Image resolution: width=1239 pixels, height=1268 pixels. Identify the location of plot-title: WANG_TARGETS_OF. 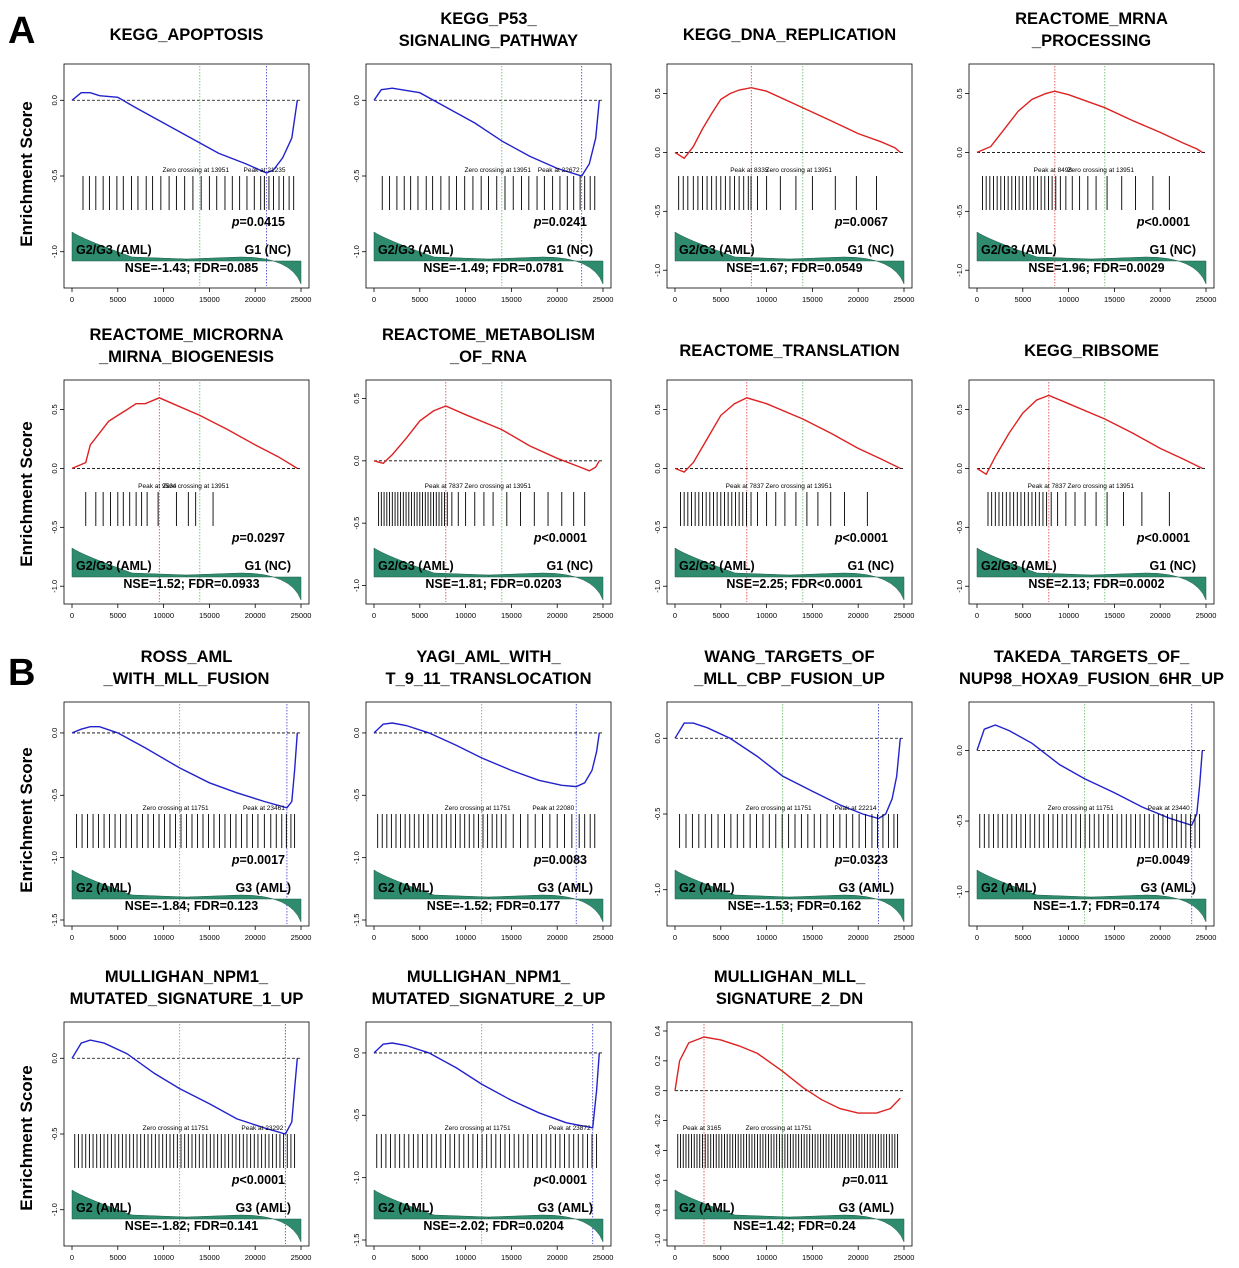
(789, 657).